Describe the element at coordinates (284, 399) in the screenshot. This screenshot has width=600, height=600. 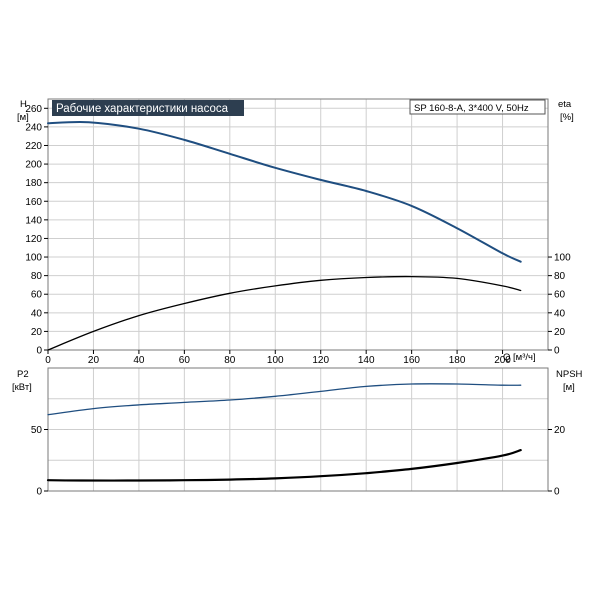
I see `power-p2-curve` at that location.